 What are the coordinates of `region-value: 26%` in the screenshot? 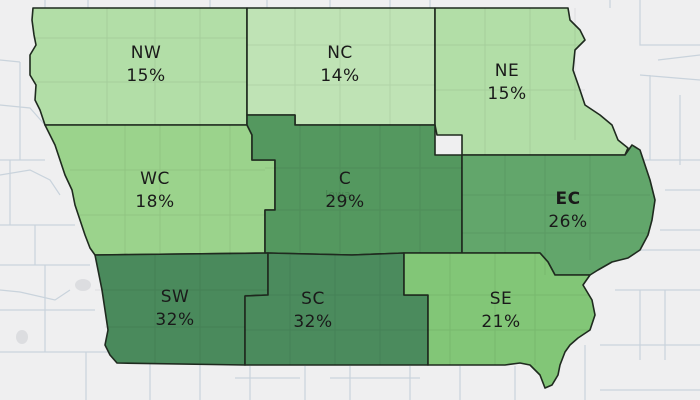 It's located at (568, 222).